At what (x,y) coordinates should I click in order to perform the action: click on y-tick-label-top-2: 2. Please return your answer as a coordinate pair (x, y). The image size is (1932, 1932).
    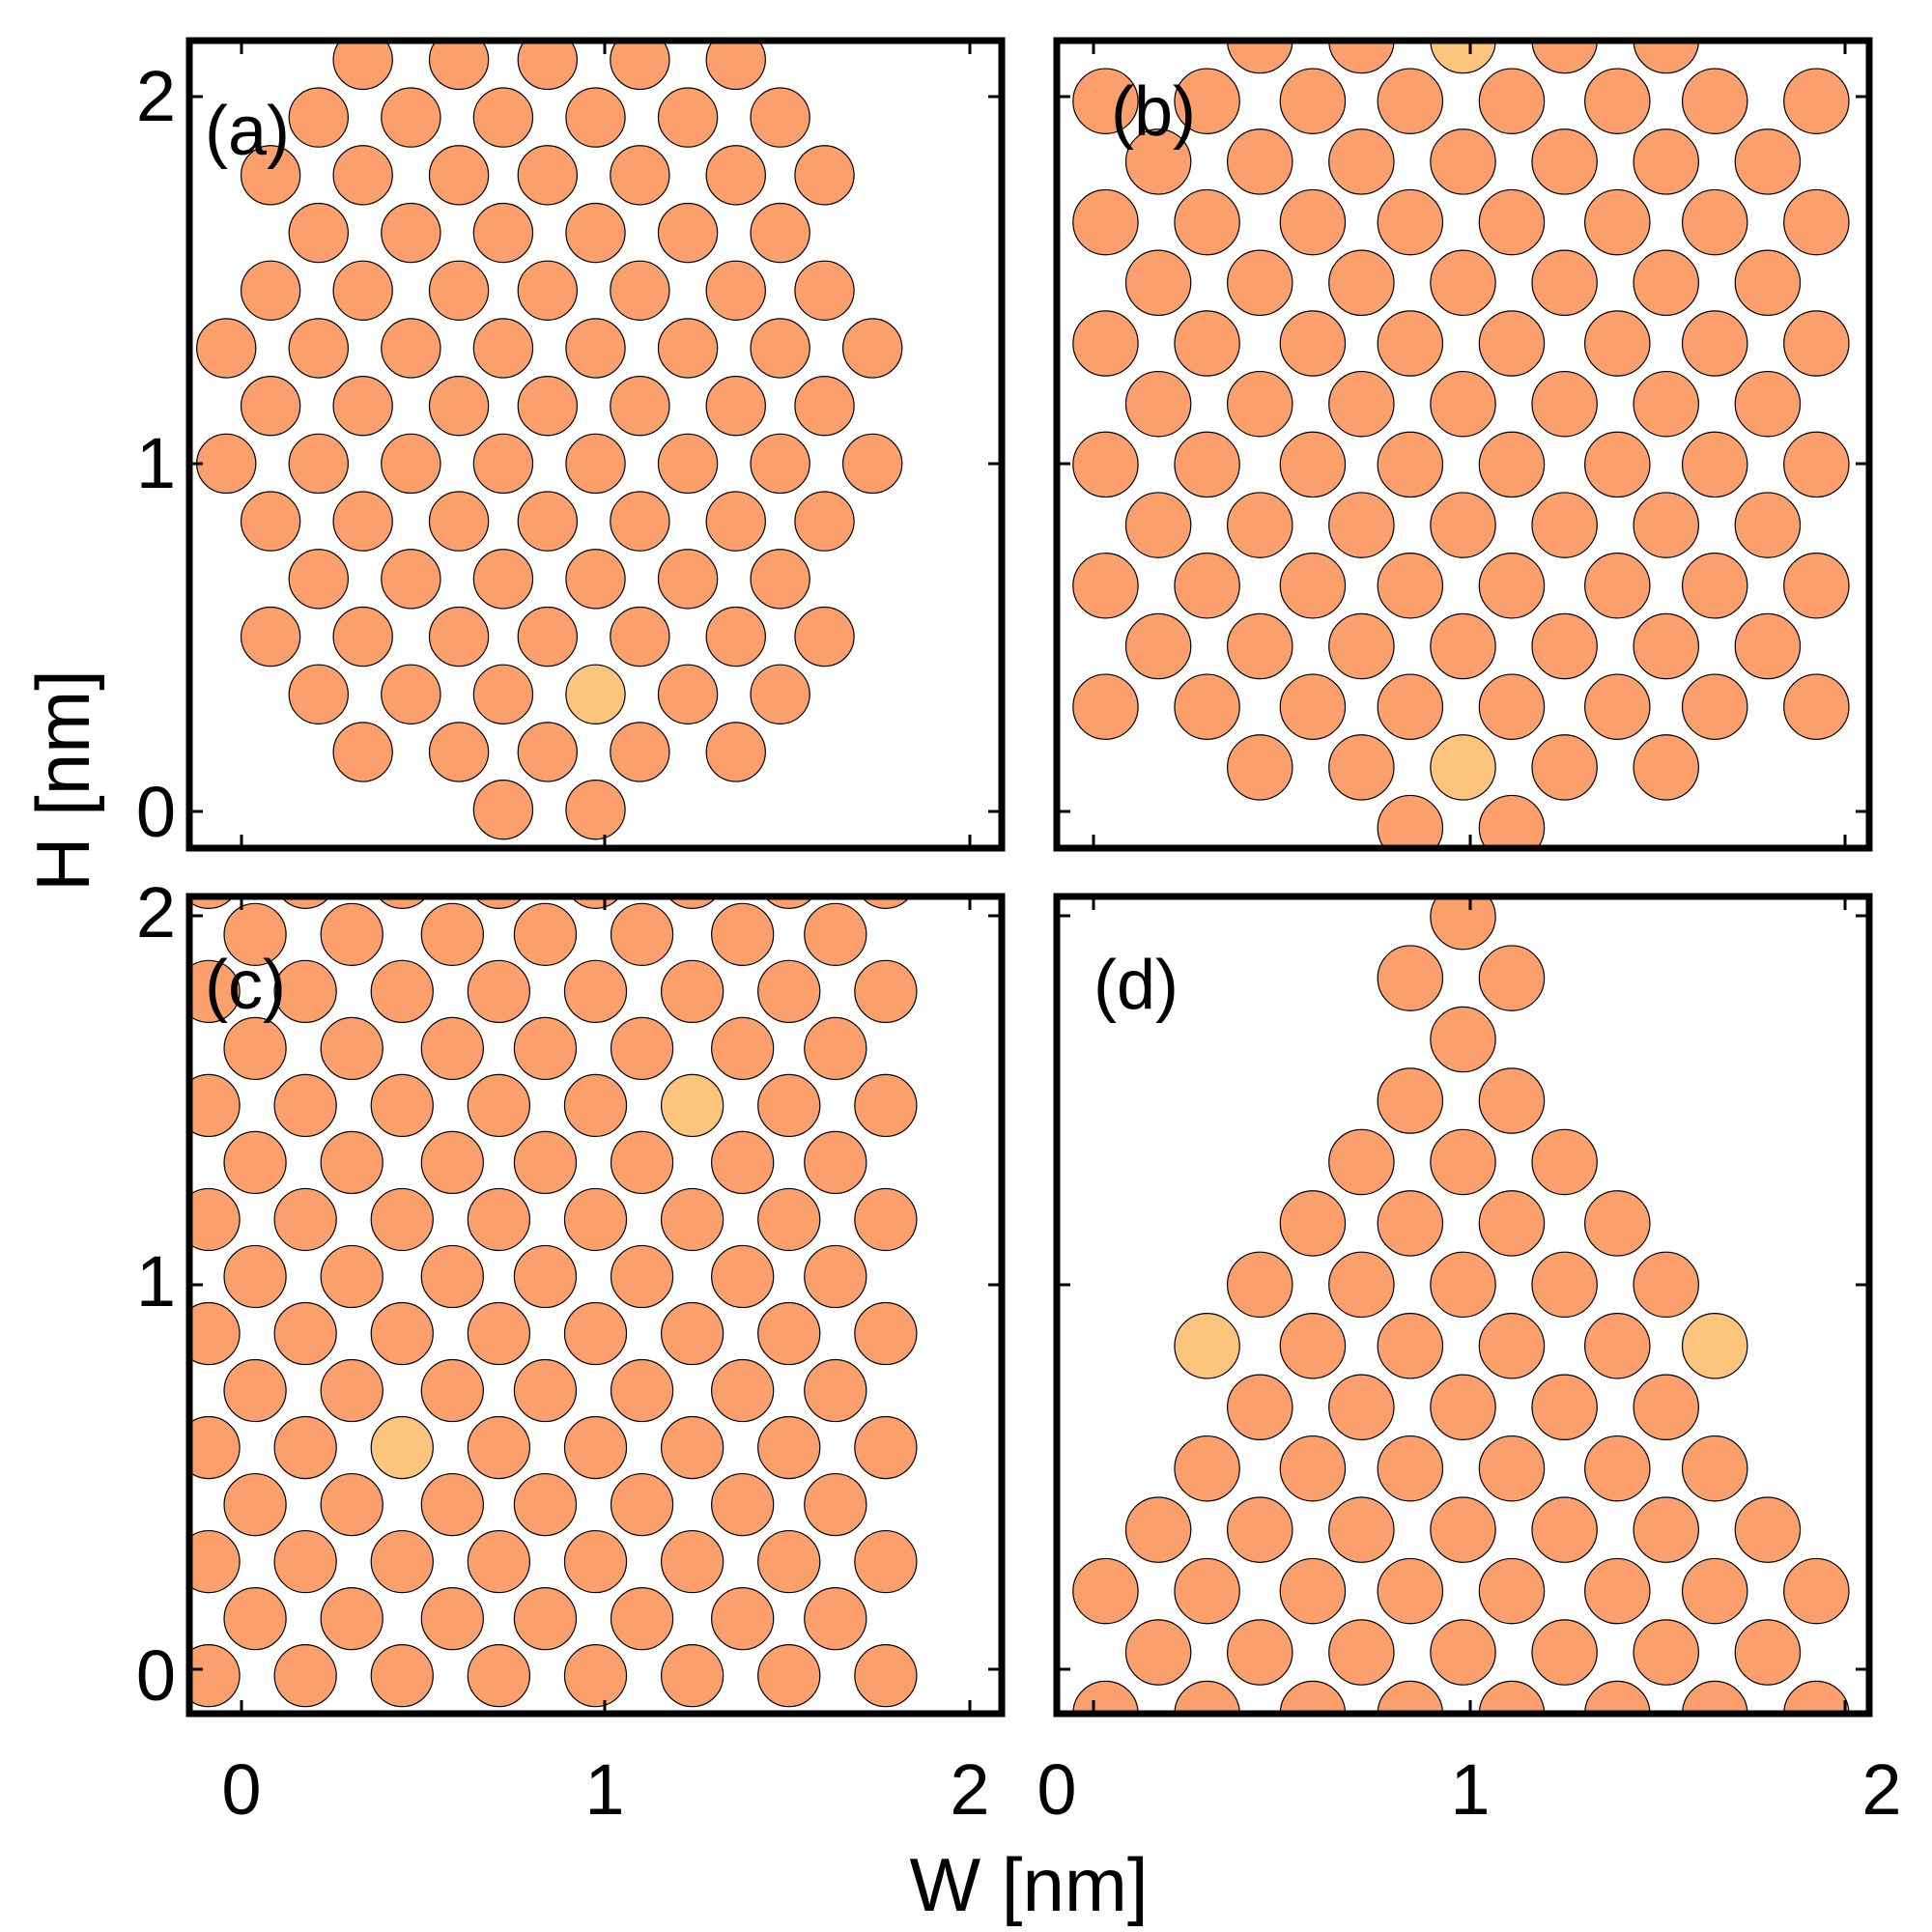
    Looking at the image, I should click on (156, 96).